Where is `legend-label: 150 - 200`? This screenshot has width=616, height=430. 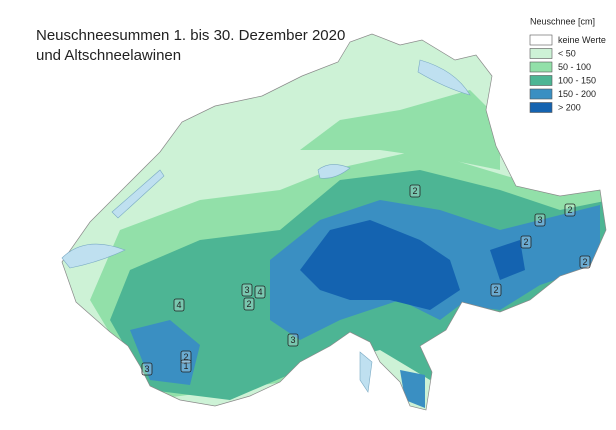 legend-label: 150 - 200 is located at coordinates (577, 94).